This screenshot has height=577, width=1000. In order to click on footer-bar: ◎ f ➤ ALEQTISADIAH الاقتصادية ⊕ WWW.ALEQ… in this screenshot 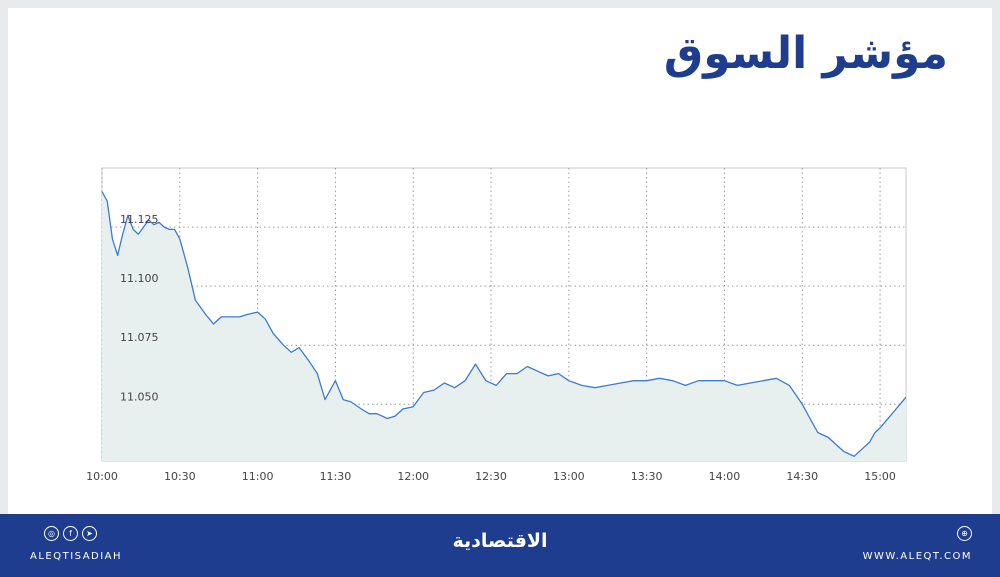, I will do `click(500, 545)`.